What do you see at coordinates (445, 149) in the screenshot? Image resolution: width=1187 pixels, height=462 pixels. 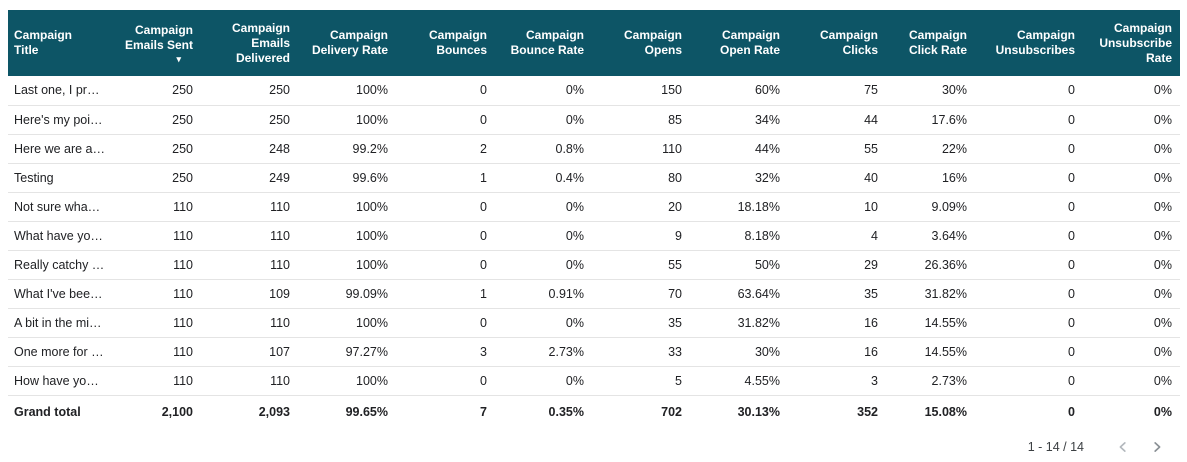 I see `cell-campaign-bounces: 2` at bounding box center [445, 149].